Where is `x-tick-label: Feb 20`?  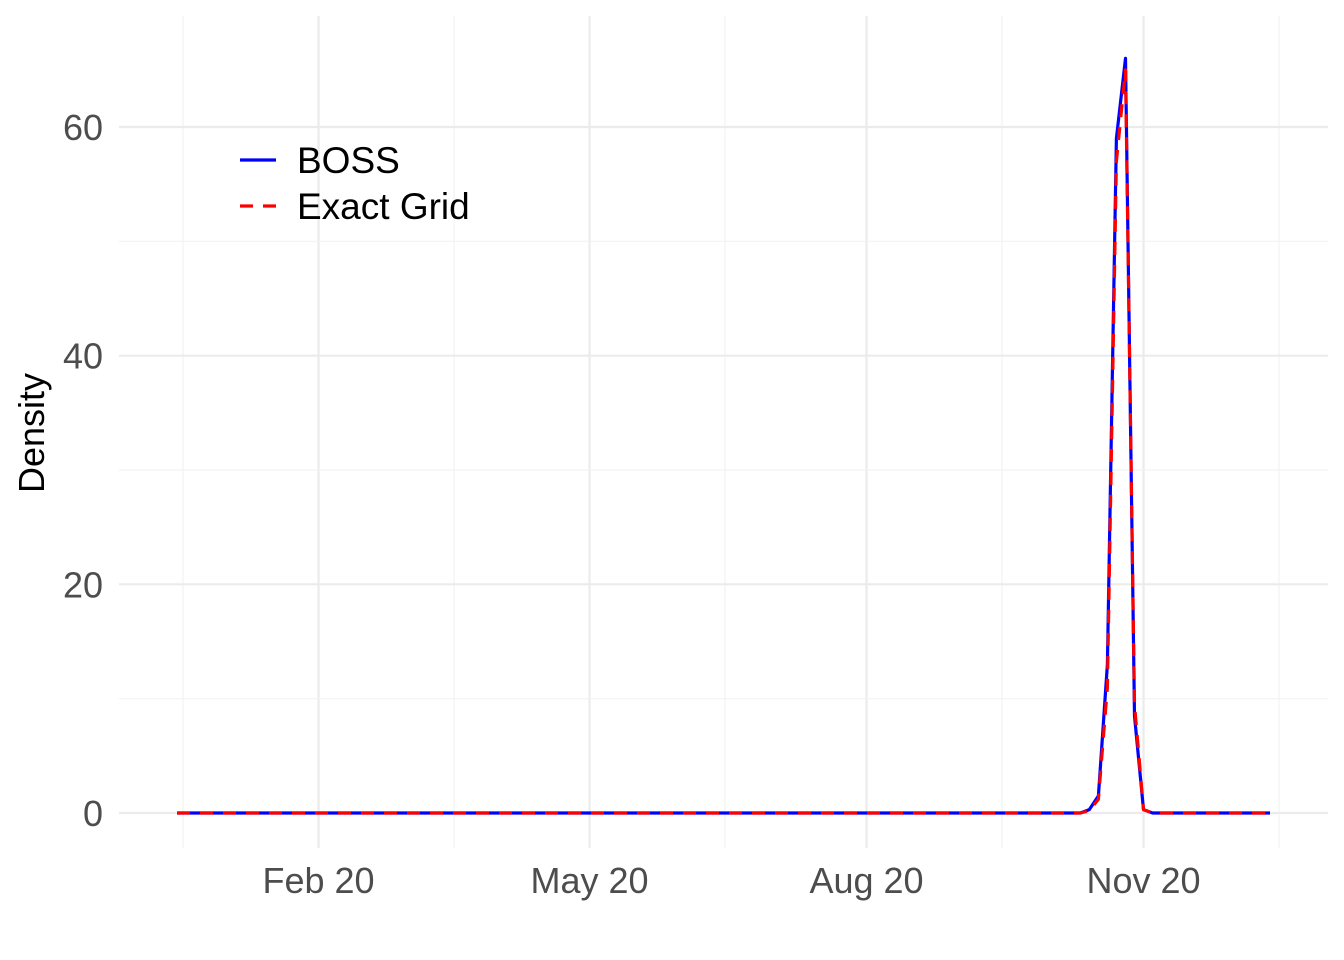 x-tick-label: Feb 20 is located at coordinates (318, 880).